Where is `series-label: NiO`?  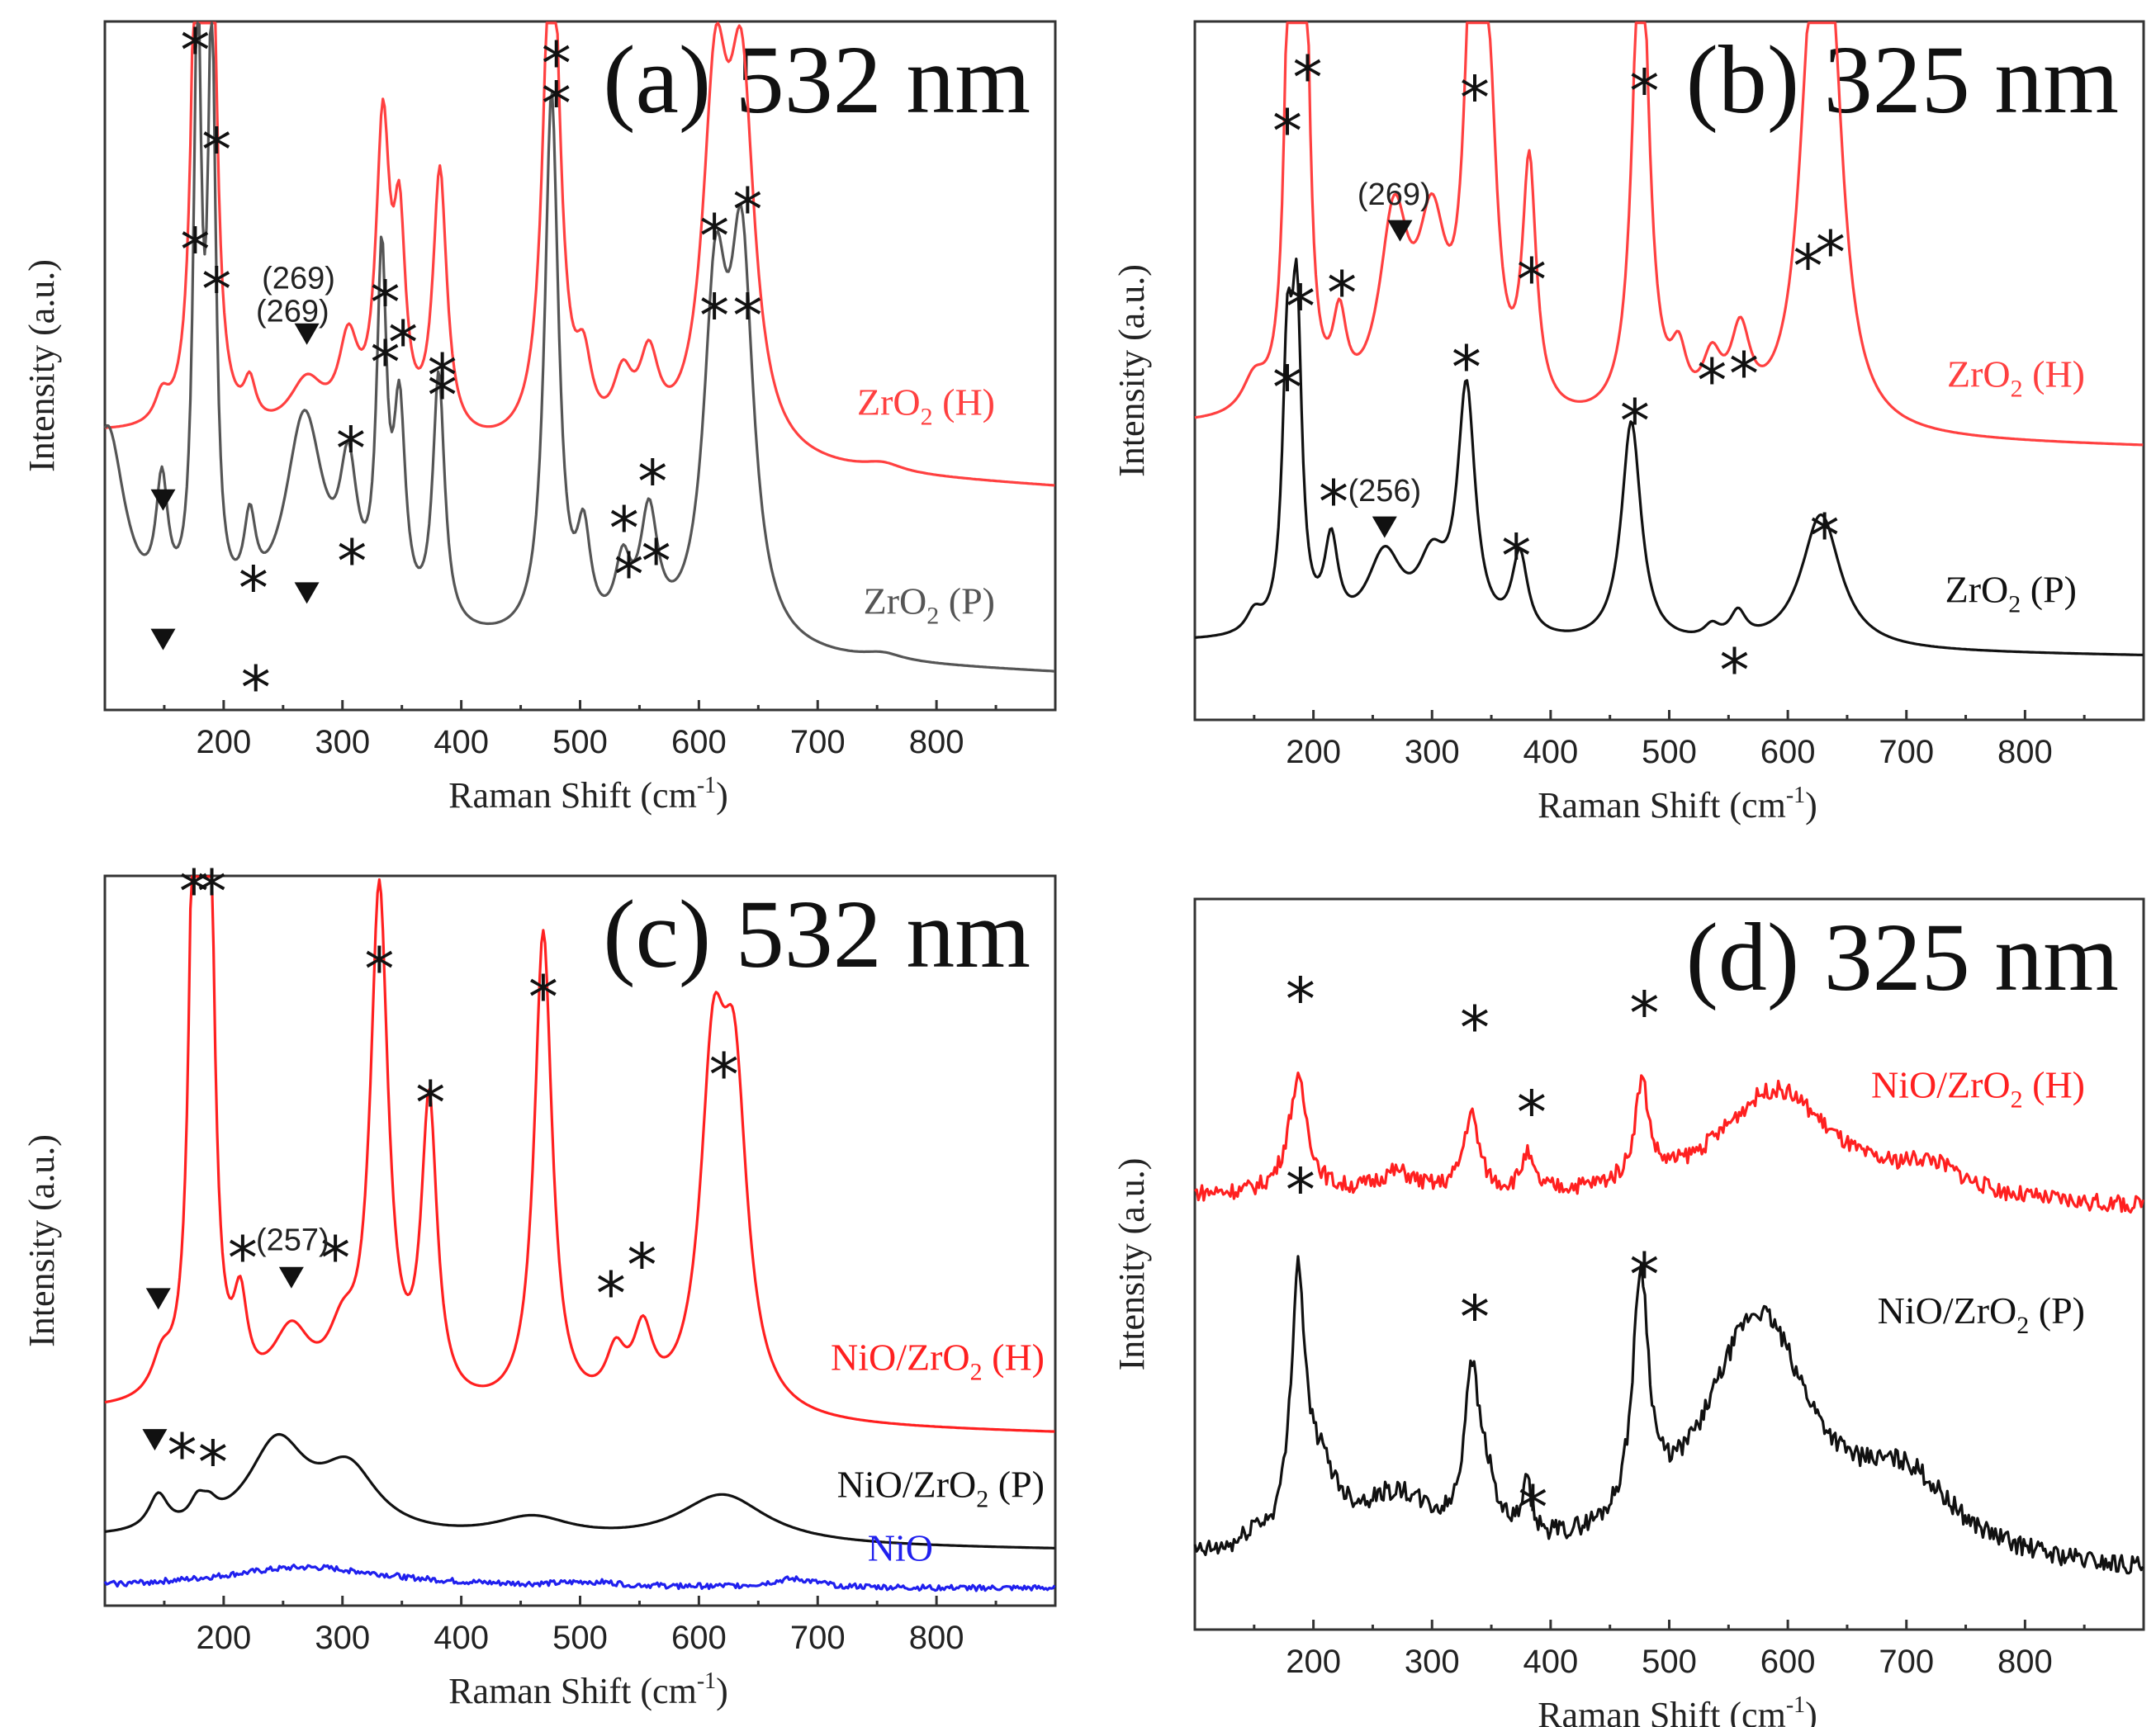
series-label: NiO is located at coordinates (901, 1547).